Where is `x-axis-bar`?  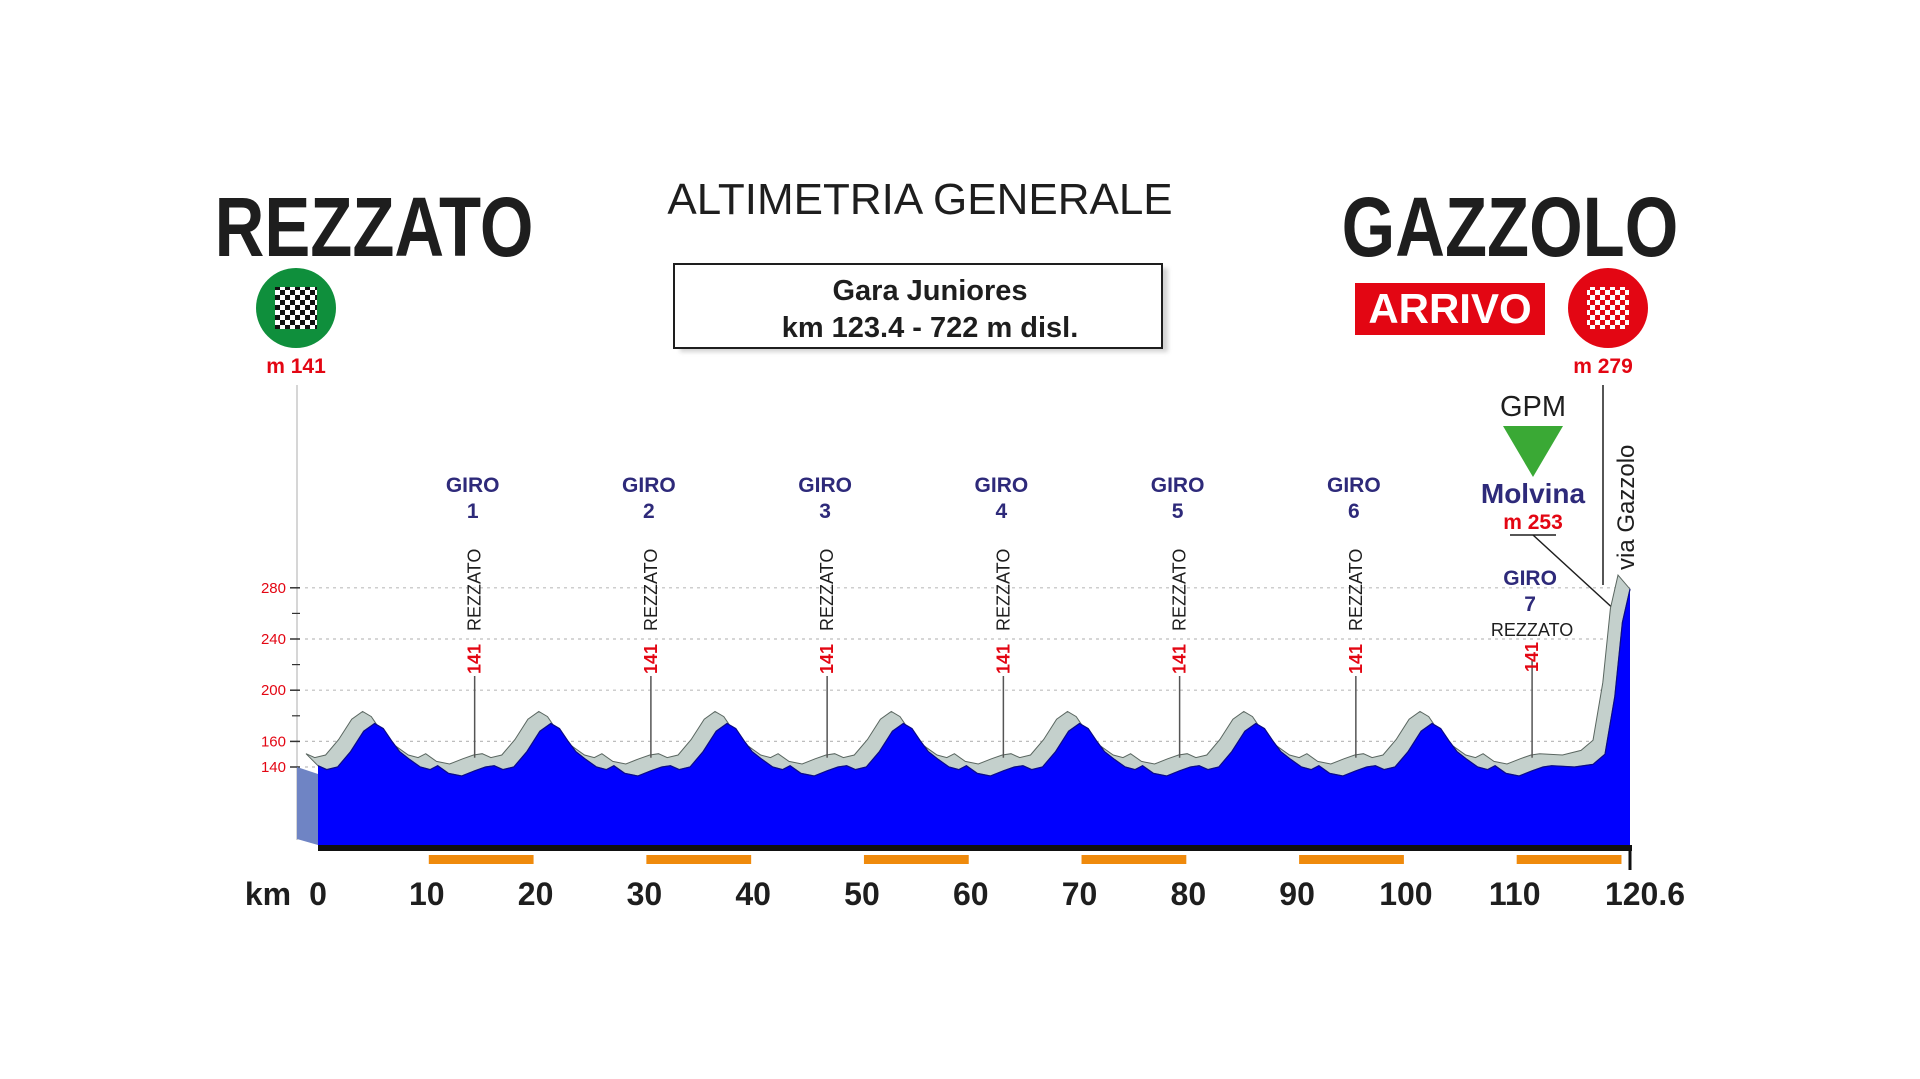
x-axis-bar is located at coordinates (975, 848).